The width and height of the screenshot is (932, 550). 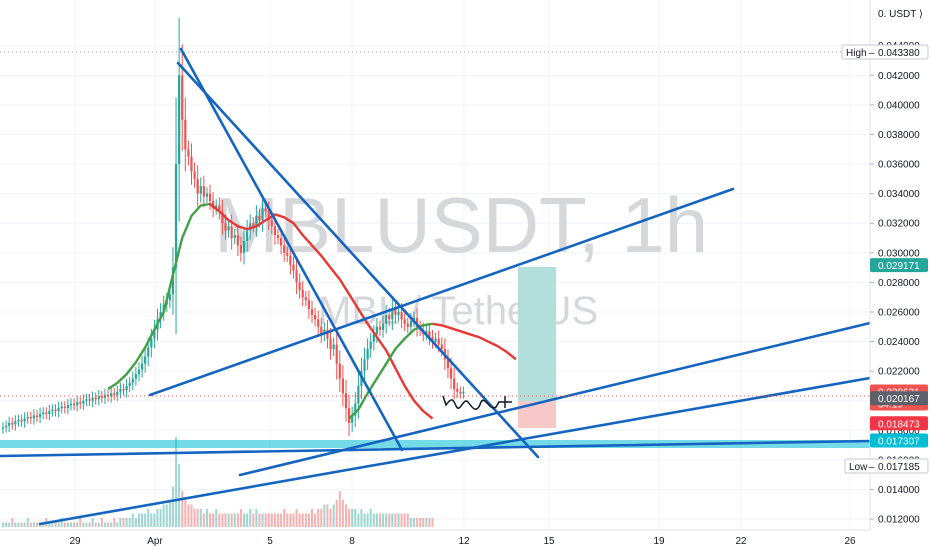 What do you see at coordinates (899, 520) in the screenshot?
I see `price-tick-label: 0.012000` at bounding box center [899, 520].